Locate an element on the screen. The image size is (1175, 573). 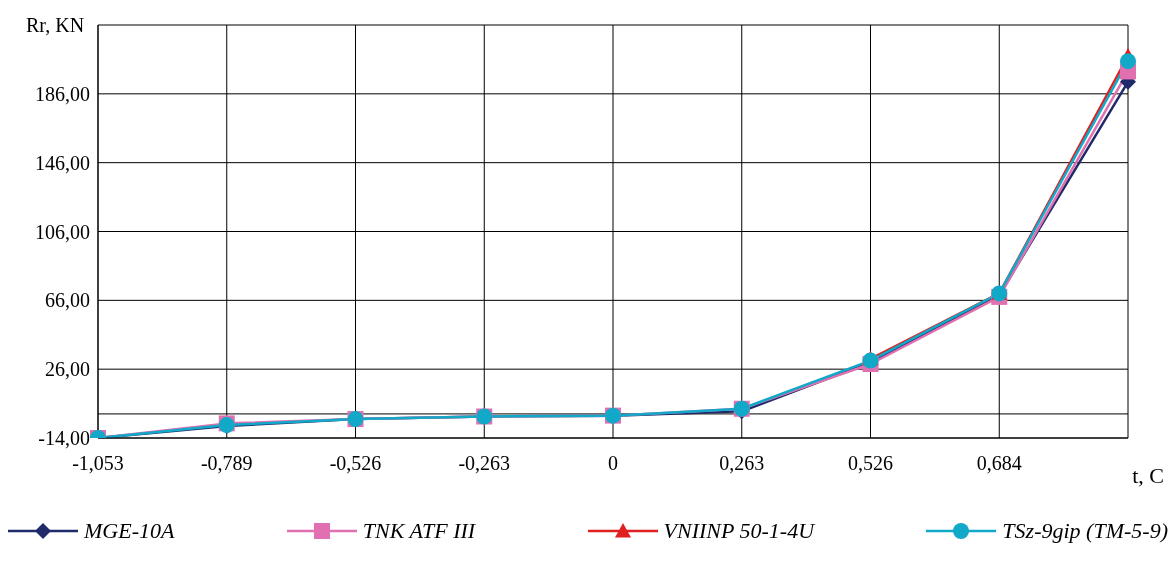
point is located at coordinates (1128, 61).